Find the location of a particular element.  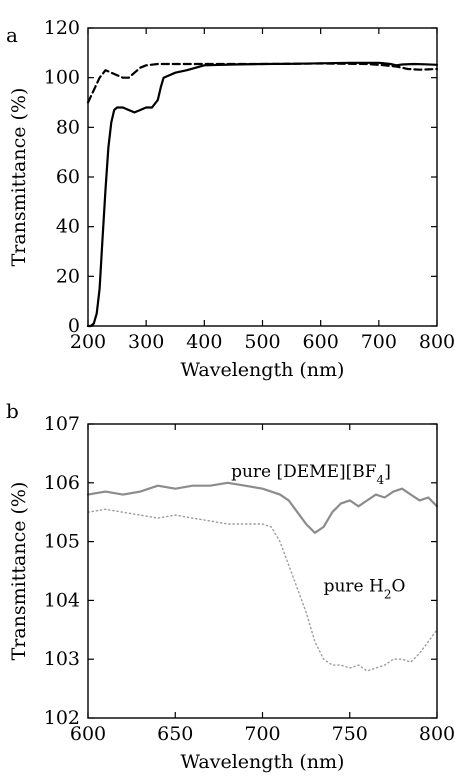

y-tick-label: 20 is located at coordinates (68, 276).